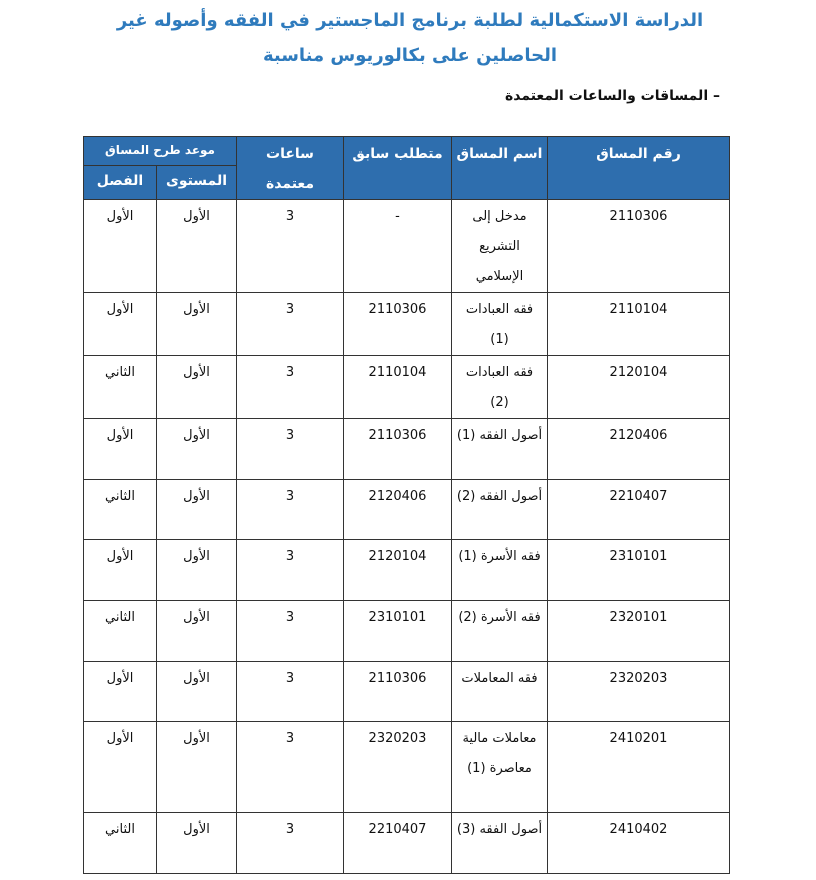 The height and width of the screenshot is (880, 816). I want to click on table-row: 2210407 أصول الفقه (2) 2120406 3 الأول الثاني, so click(406, 509).